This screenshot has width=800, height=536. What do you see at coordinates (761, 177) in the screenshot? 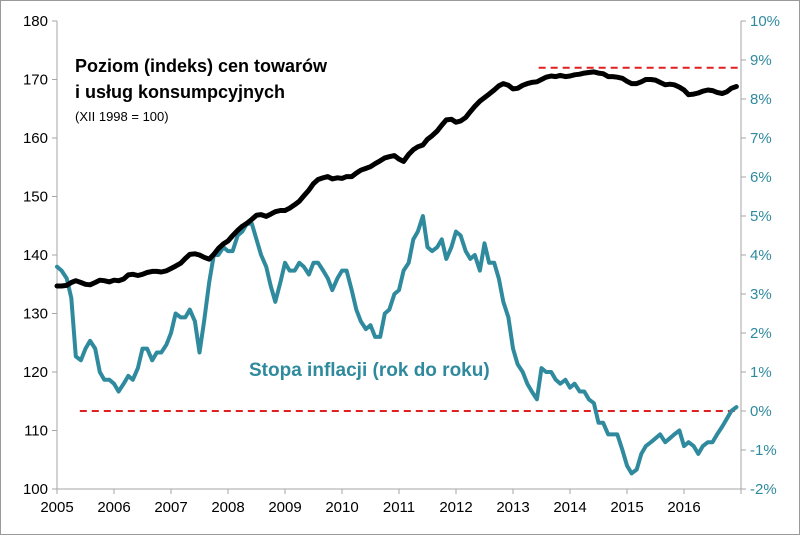
I see `y-right-tick-label: 6%` at bounding box center [761, 177].